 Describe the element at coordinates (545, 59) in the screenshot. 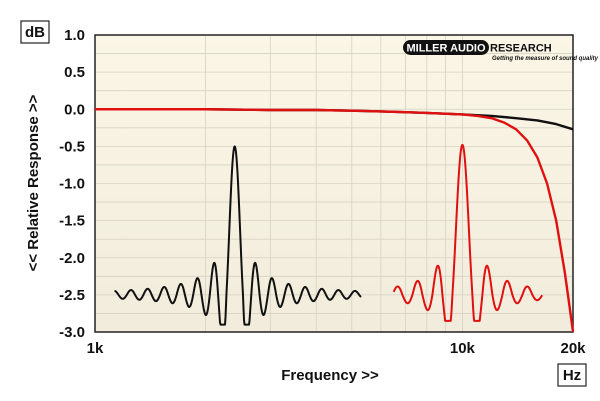

I see `brand-tagline: Getting the measure of sound quality` at that location.